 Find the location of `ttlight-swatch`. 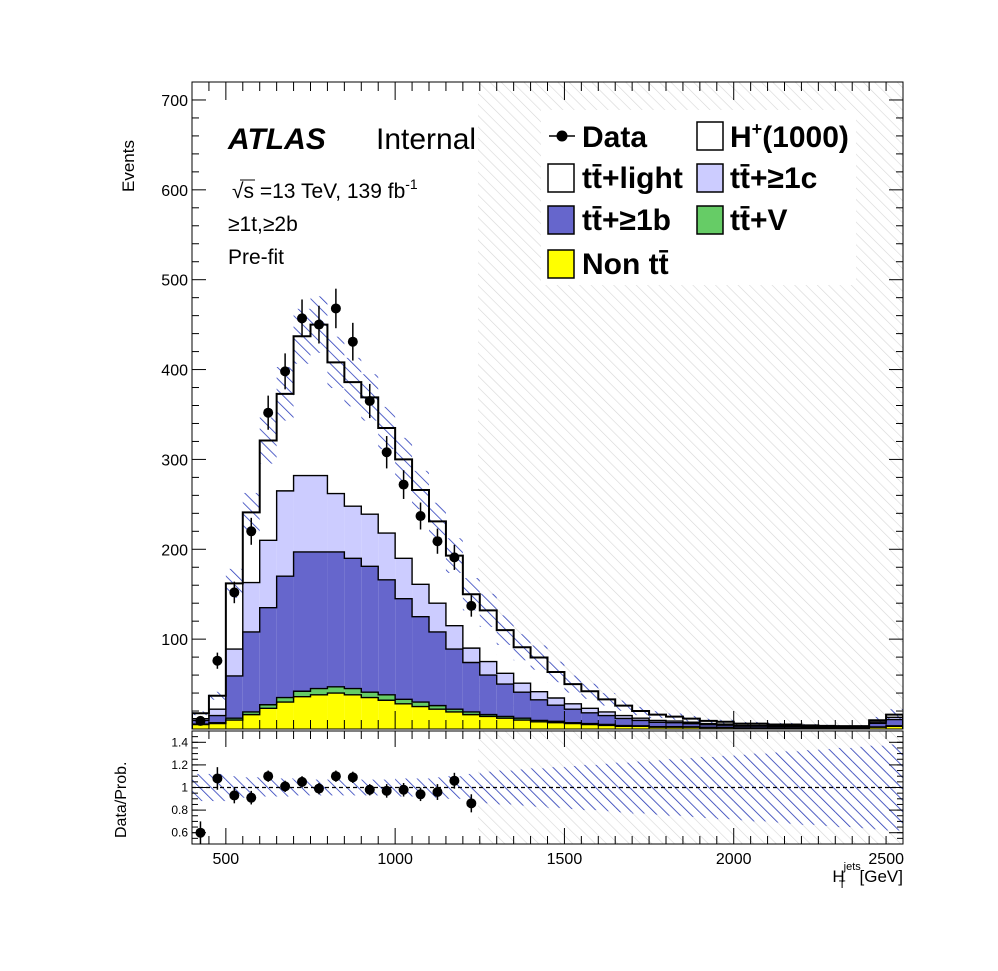

ttlight-swatch is located at coordinates (561, 178).